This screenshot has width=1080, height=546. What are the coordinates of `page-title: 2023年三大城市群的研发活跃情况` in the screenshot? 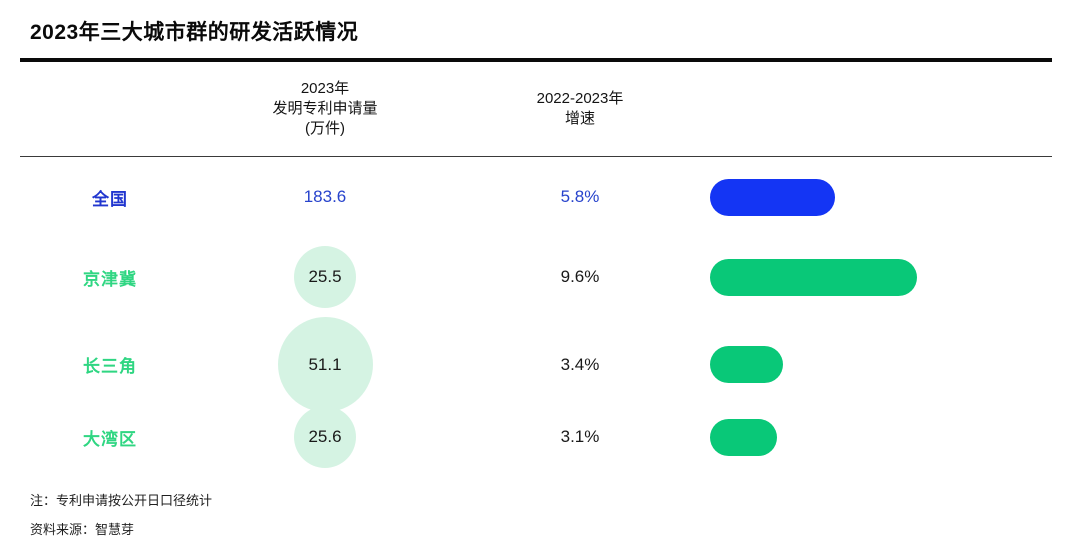 It's located at (194, 32).